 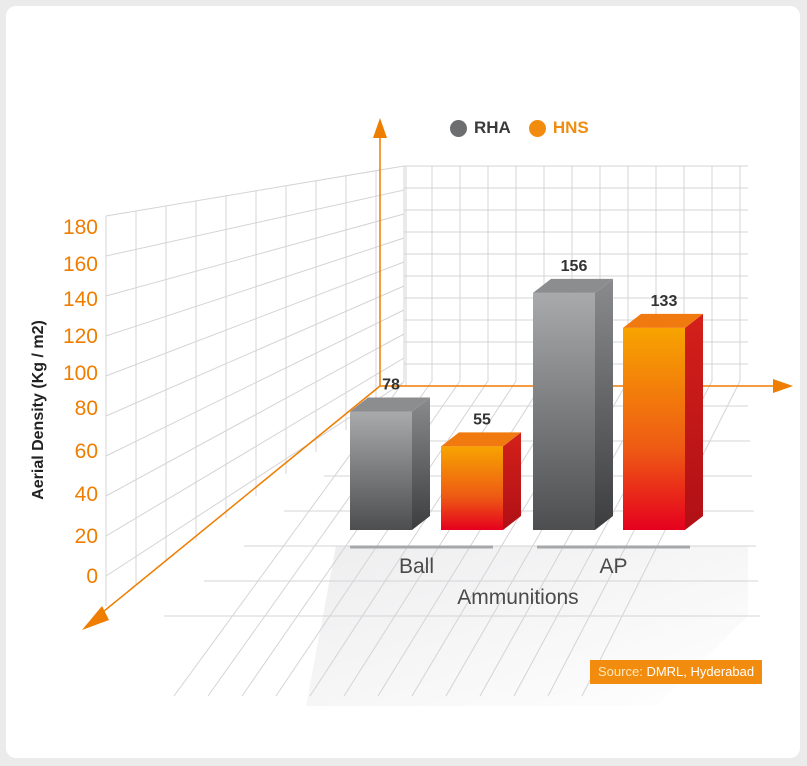 What do you see at coordinates (80, 299) in the screenshot?
I see `y-tick-label: 140` at bounding box center [80, 299].